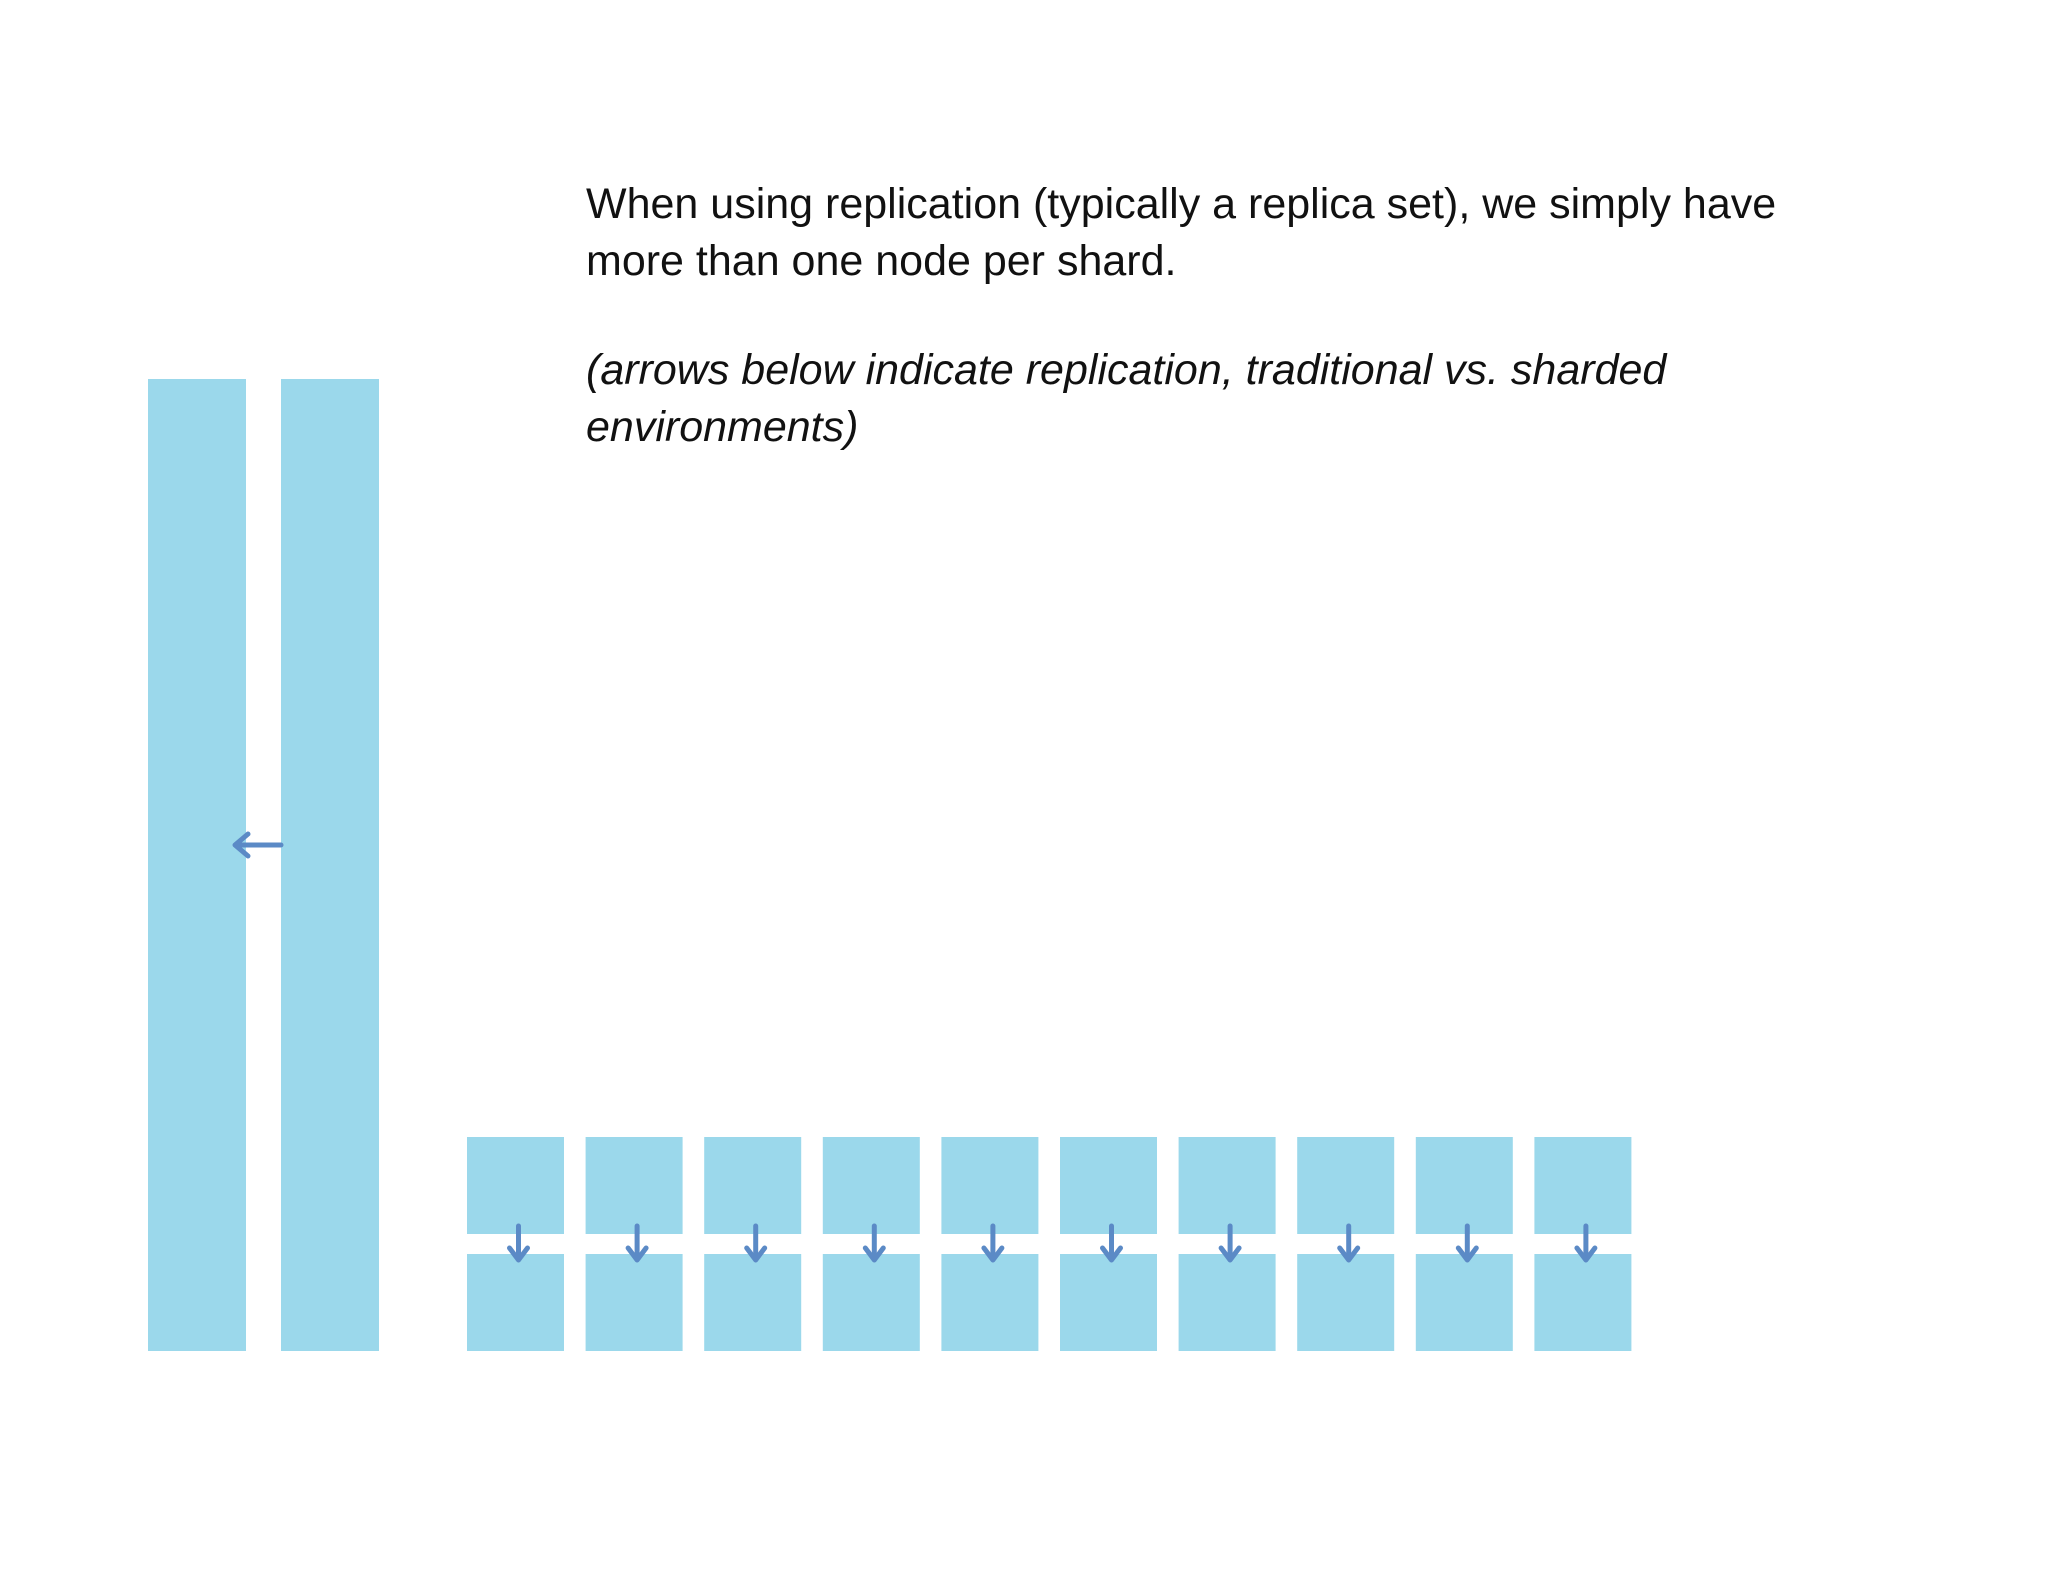 This screenshot has width=2048, height=1582. I want to click on arrow-left-head, so click(241, 845).